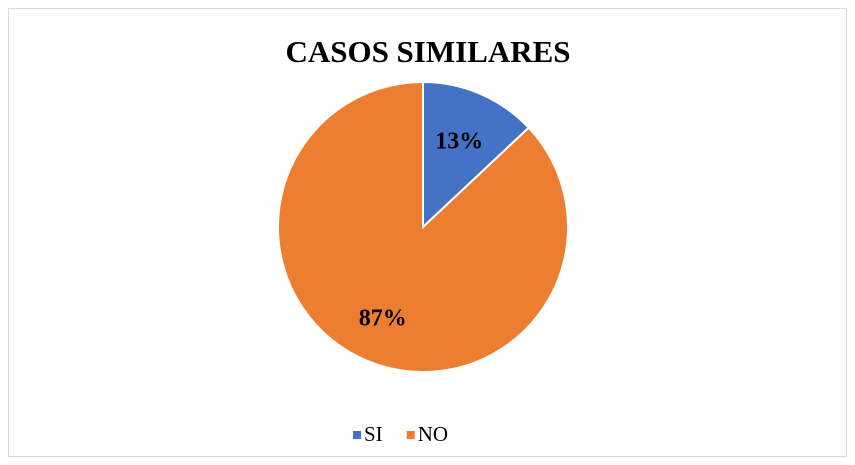 This screenshot has width=855, height=465. What do you see at coordinates (427, 51) in the screenshot?
I see `chart-title: CASOS SIMILARES` at bounding box center [427, 51].